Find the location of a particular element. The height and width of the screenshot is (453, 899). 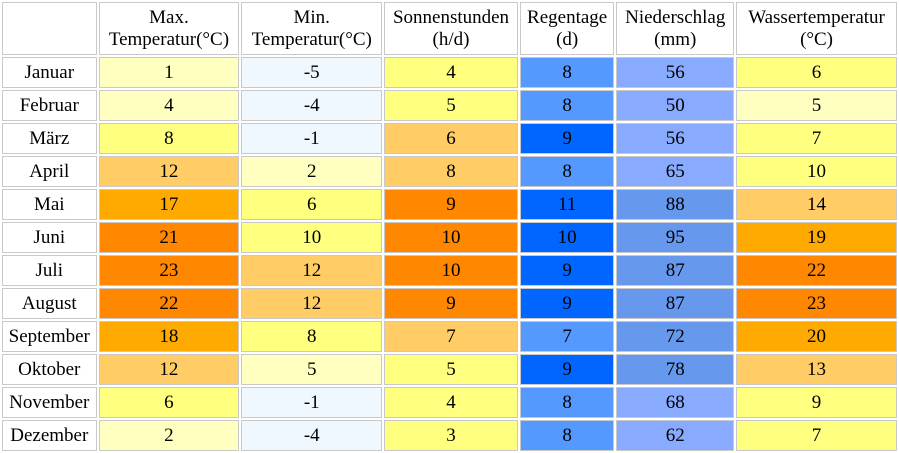

header-line2: (mm) is located at coordinates (675, 39).